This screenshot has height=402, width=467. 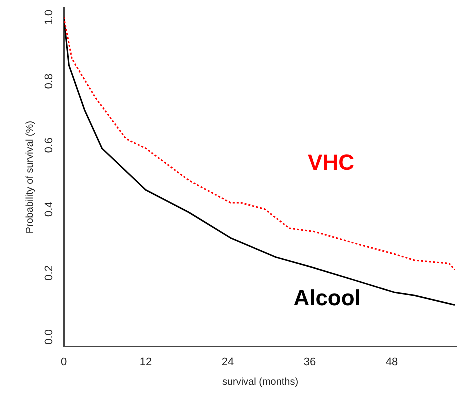 What do you see at coordinates (50, 18) in the screenshot?
I see `y-tick-label: 1.0` at bounding box center [50, 18].